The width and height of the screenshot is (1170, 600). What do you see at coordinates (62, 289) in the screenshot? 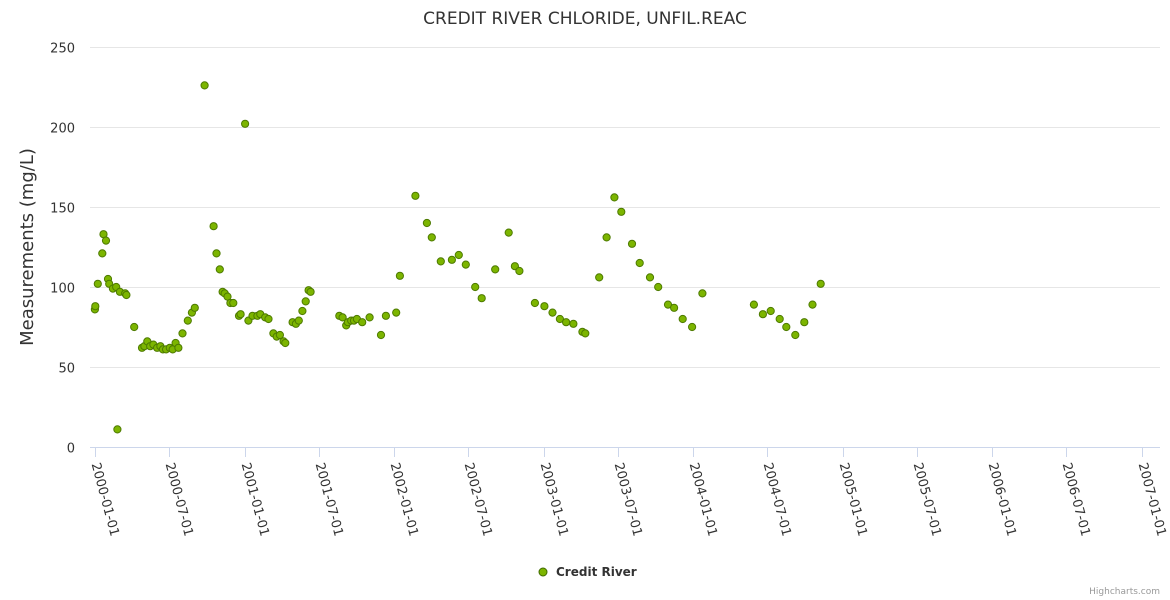
I see `y-tick-label: 100` at bounding box center [62, 289].